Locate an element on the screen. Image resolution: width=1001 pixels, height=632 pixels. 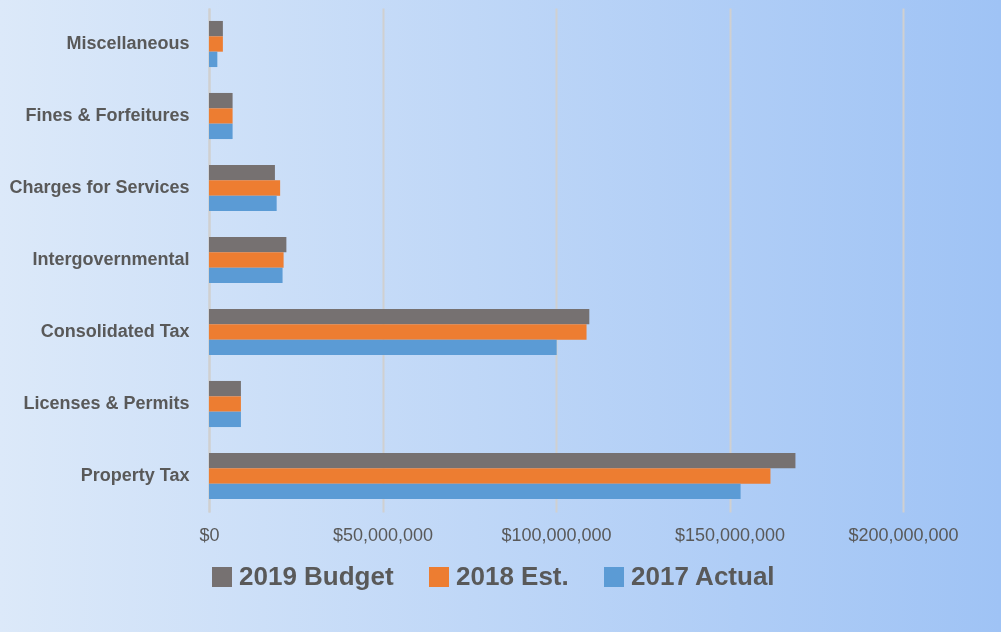
y-tick-label: Charges for Services is located at coordinates (99, 187).